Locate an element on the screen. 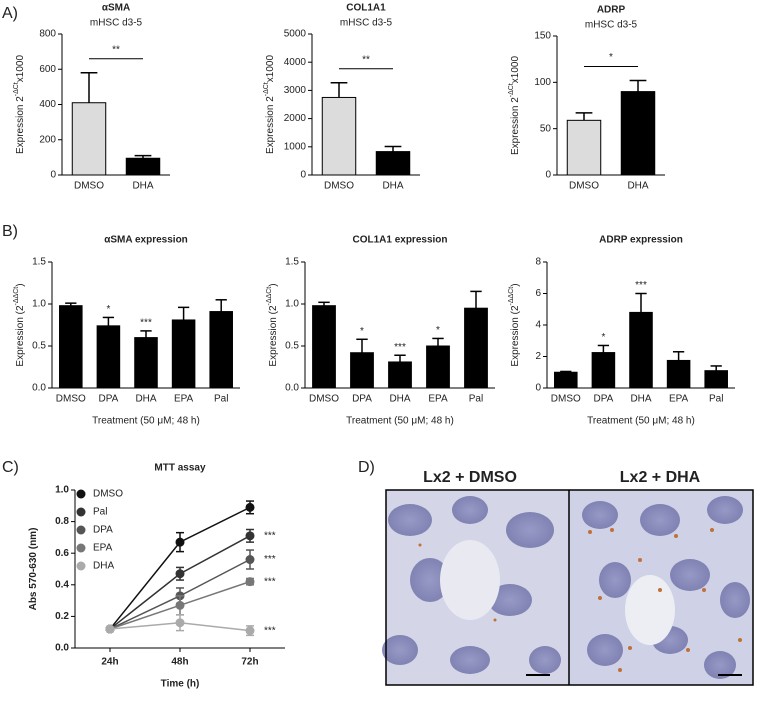  y-tick-label: 5000 is located at coordinates (295, 34).